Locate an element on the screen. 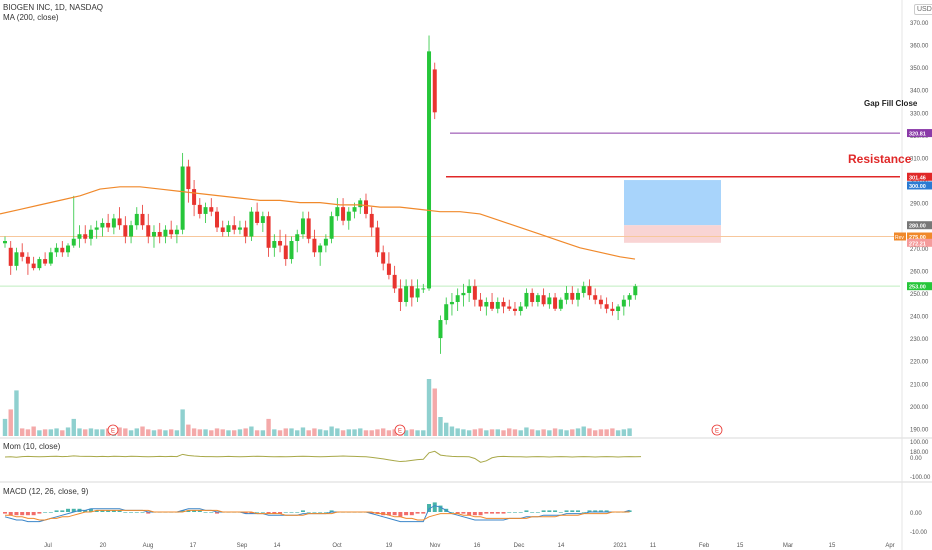  time-tick-label: 2021 is located at coordinates (620, 546).